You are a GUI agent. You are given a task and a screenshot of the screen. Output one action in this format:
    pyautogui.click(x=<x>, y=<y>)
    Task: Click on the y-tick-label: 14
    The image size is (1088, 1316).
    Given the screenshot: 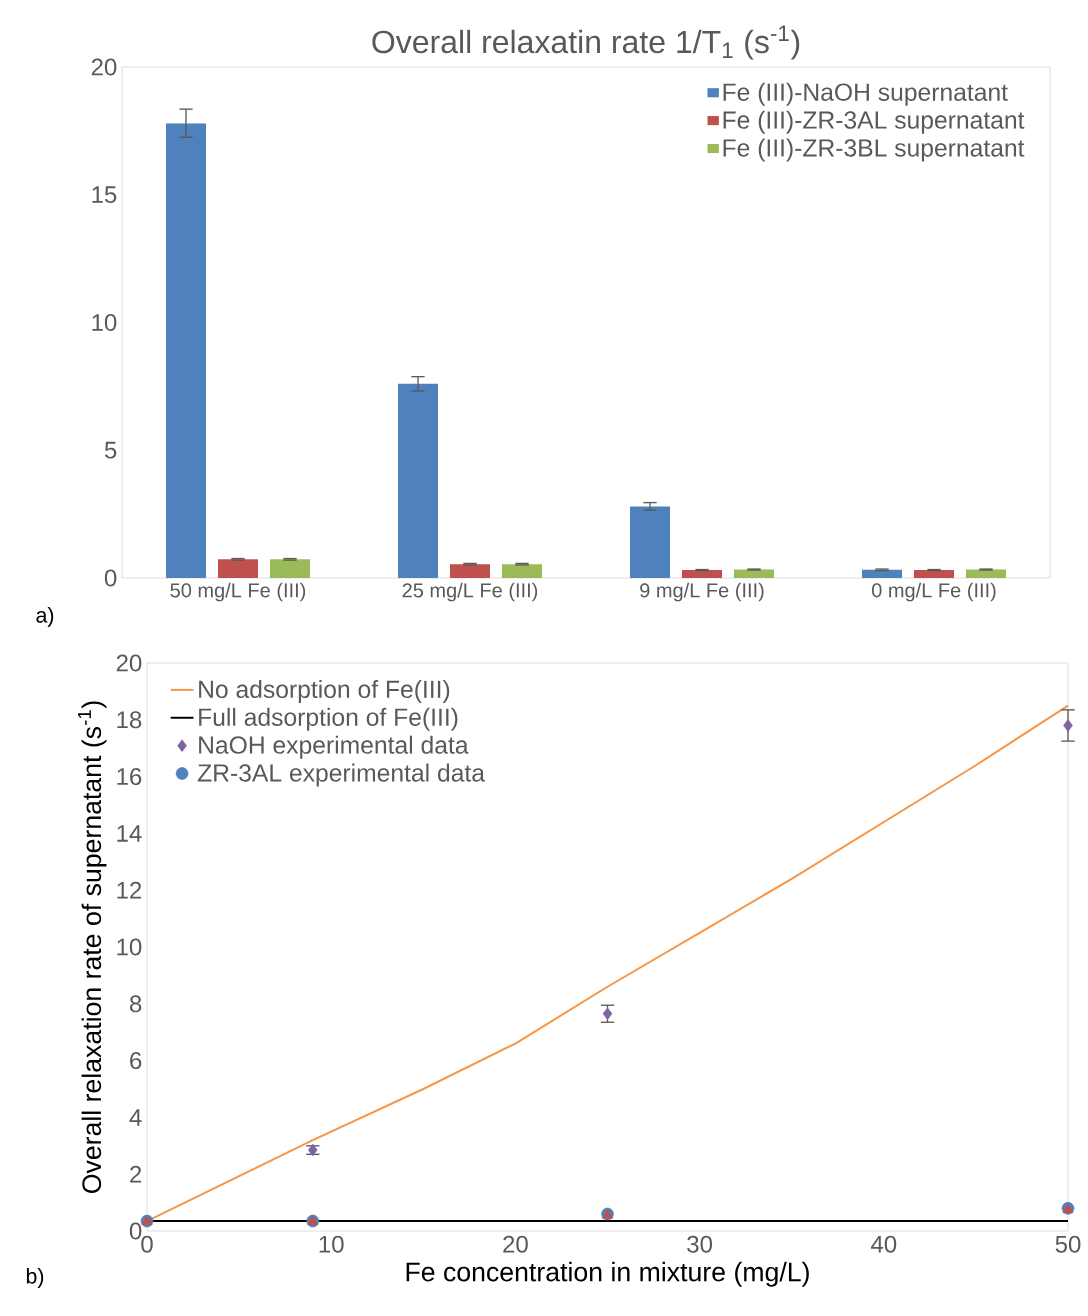 What is the action you would take?
    pyautogui.click(x=129, y=833)
    